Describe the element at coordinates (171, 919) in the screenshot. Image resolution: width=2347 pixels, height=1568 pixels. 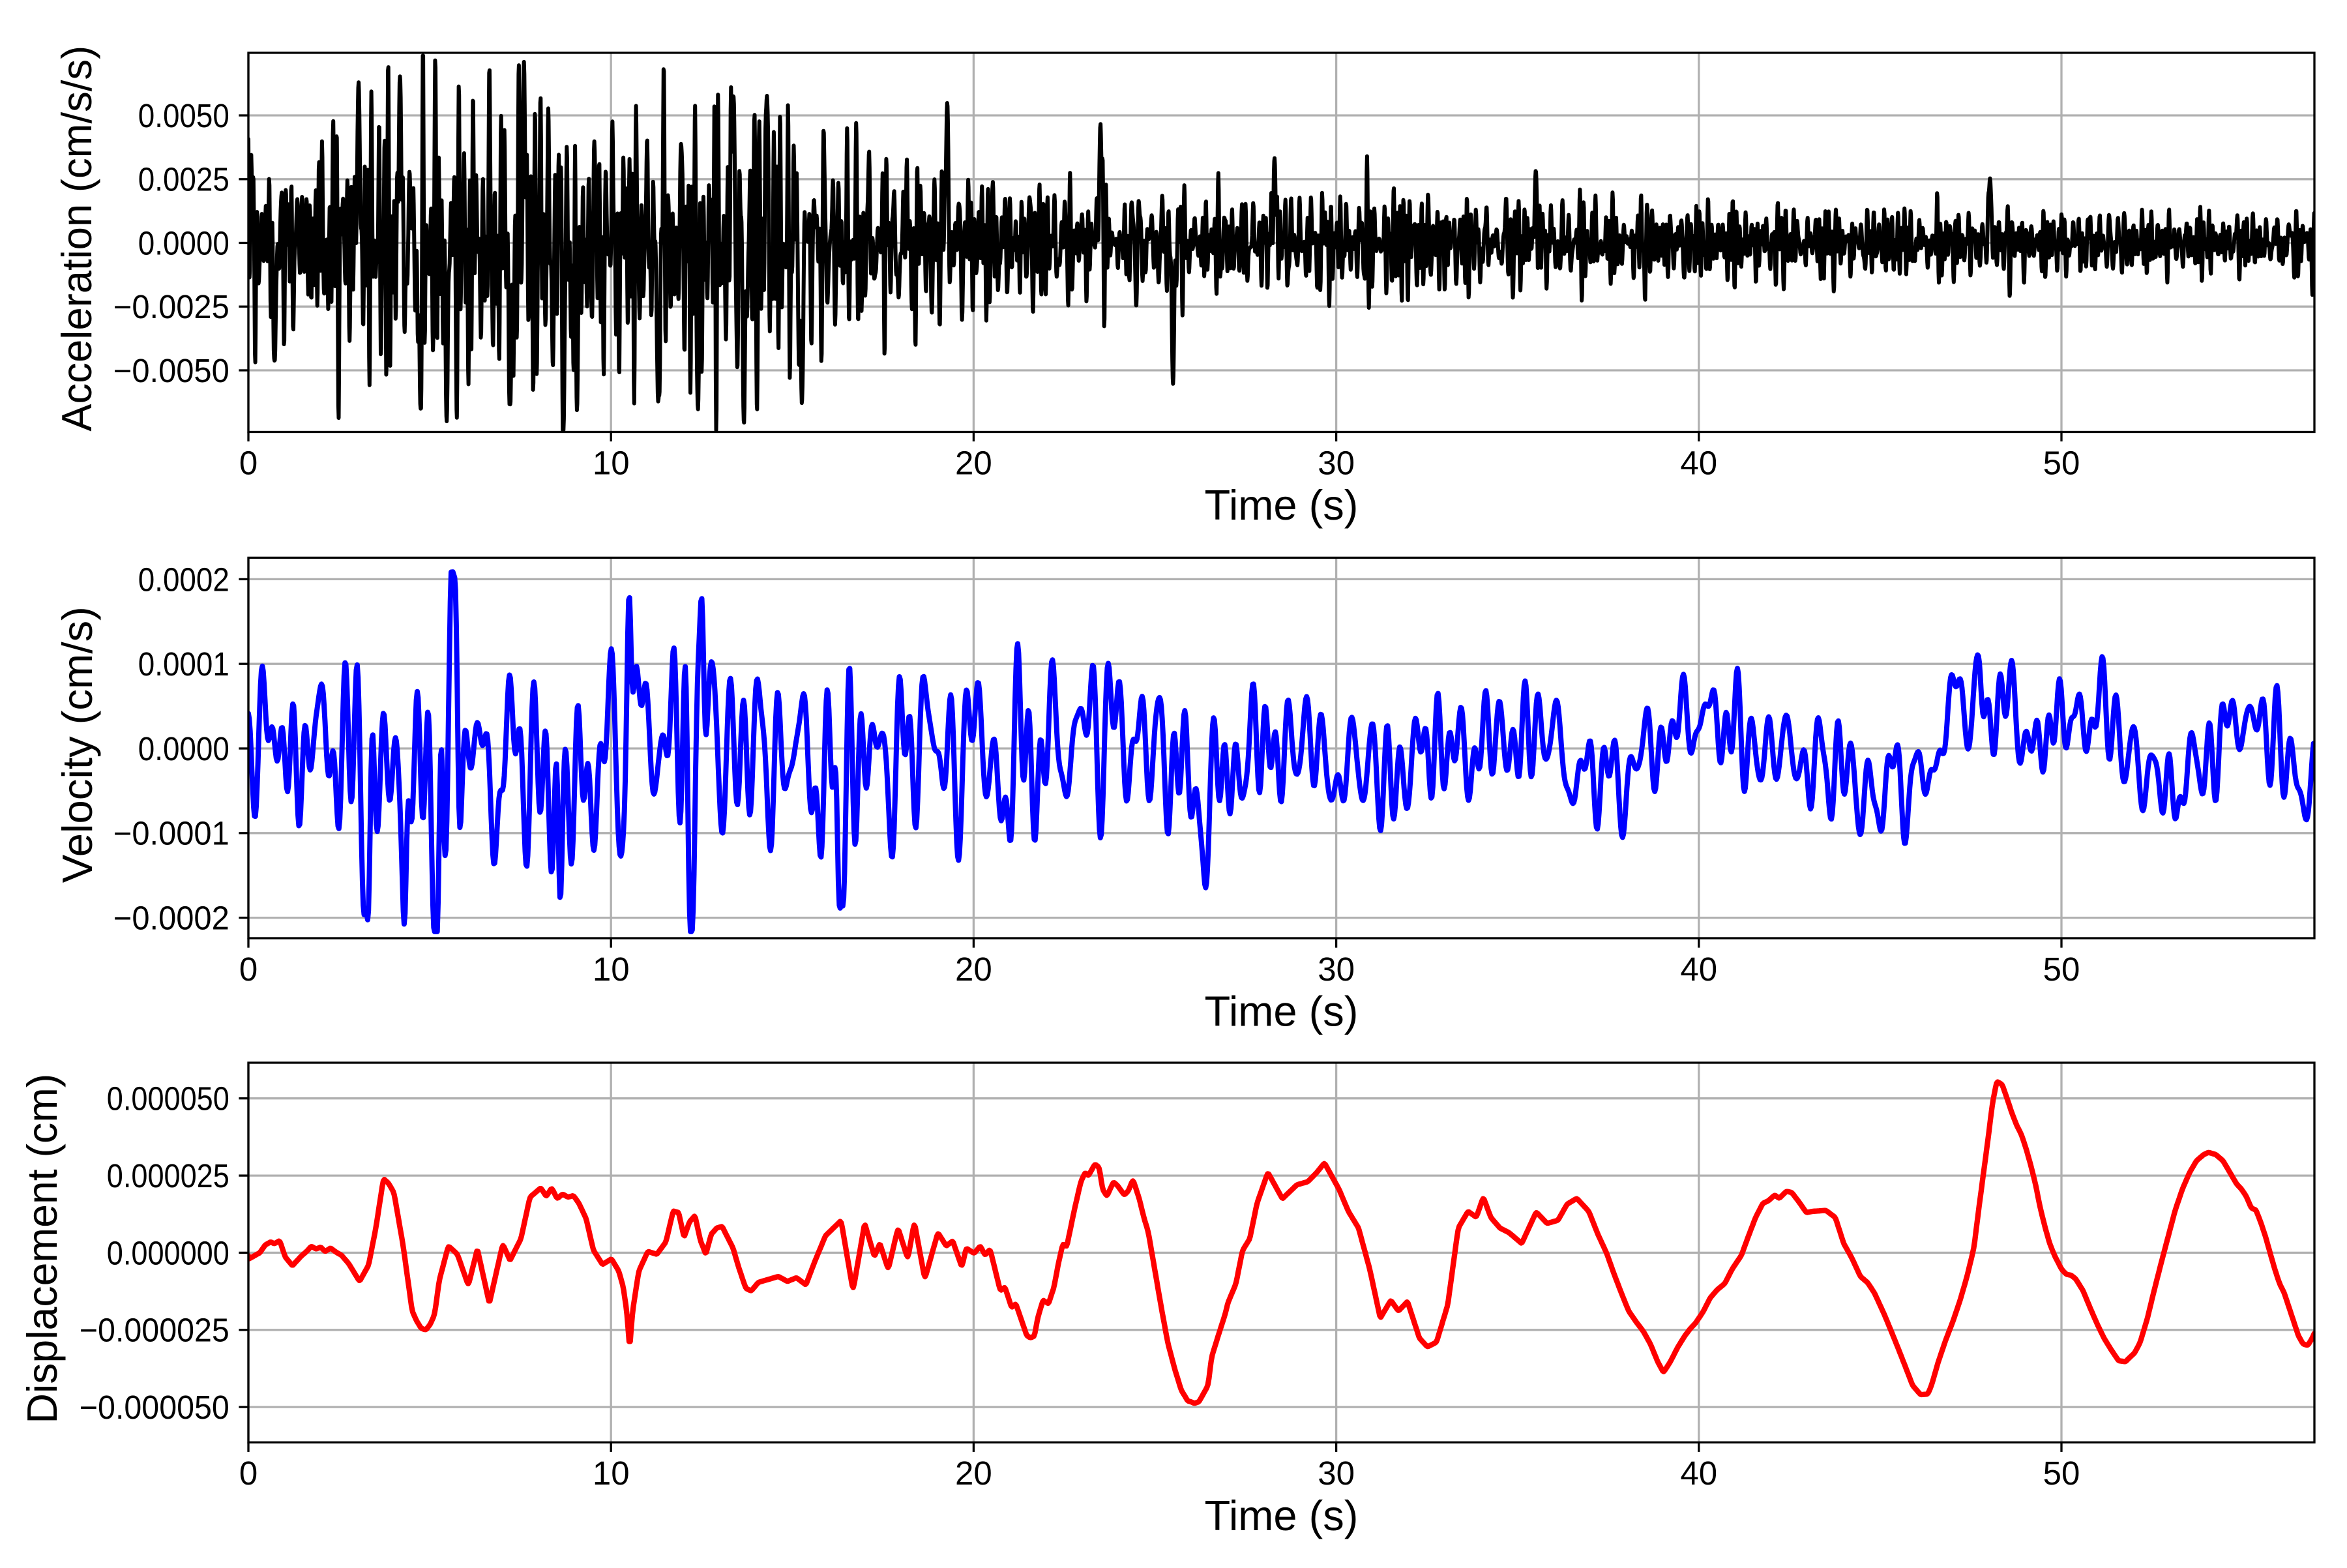
I see `svg-text: −0.0002` at that location.